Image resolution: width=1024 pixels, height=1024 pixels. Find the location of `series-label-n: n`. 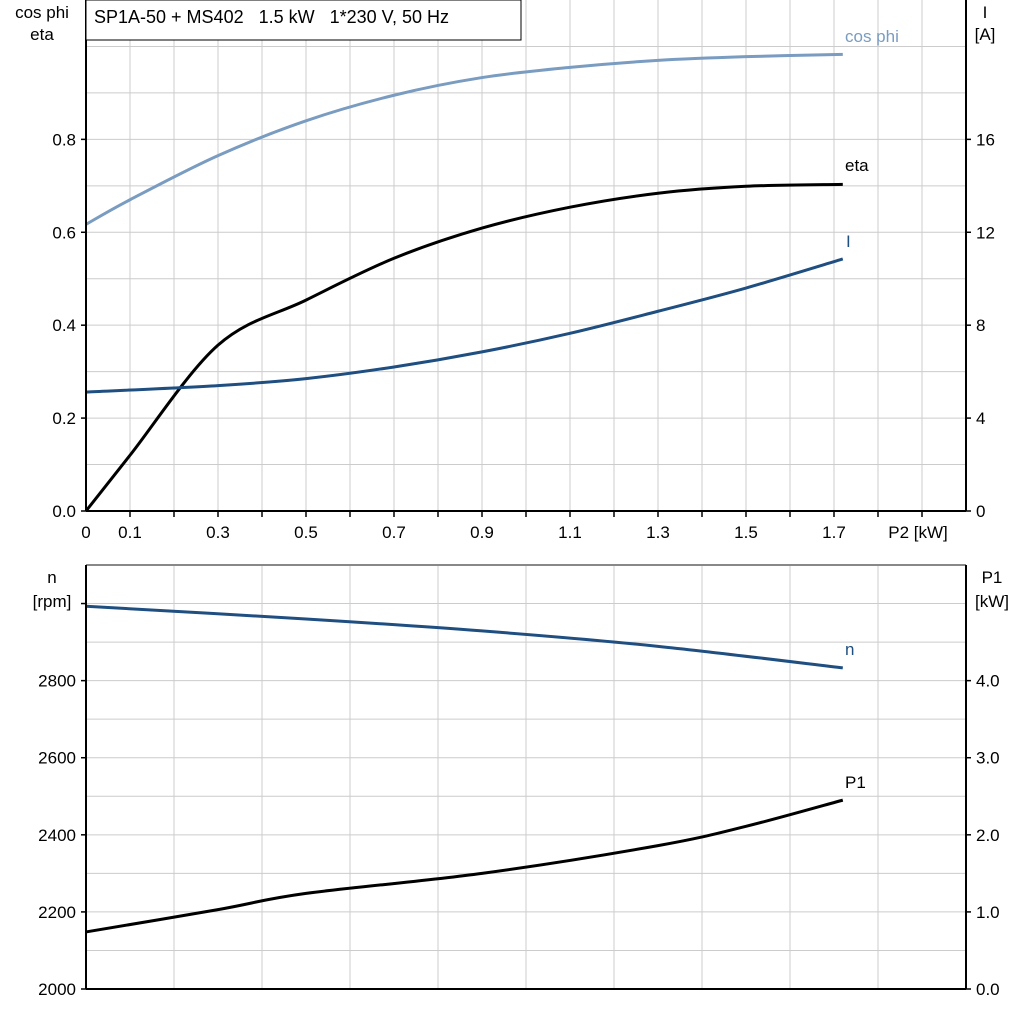

series-label-n: n is located at coordinates (849, 649).